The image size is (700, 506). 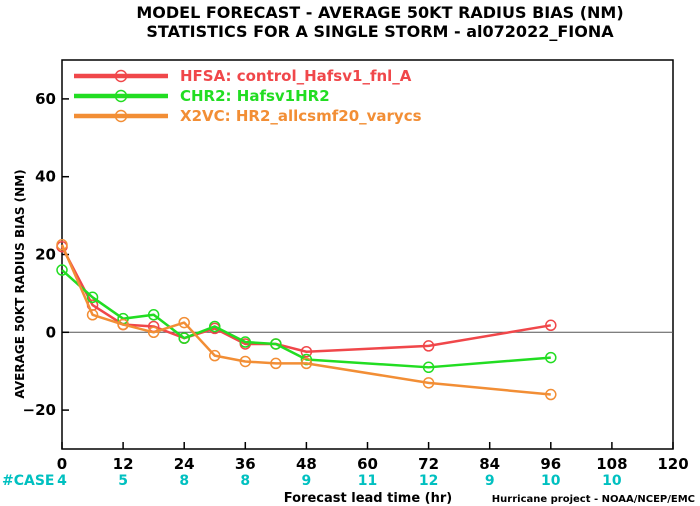 What do you see at coordinates (306, 464) in the screenshot?
I see `x-tick-label: 48` at bounding box center [306, 464].